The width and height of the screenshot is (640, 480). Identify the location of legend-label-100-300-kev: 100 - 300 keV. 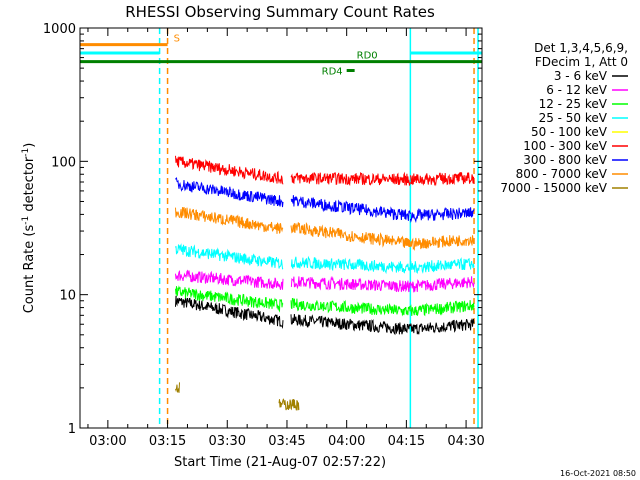
(565, 146).